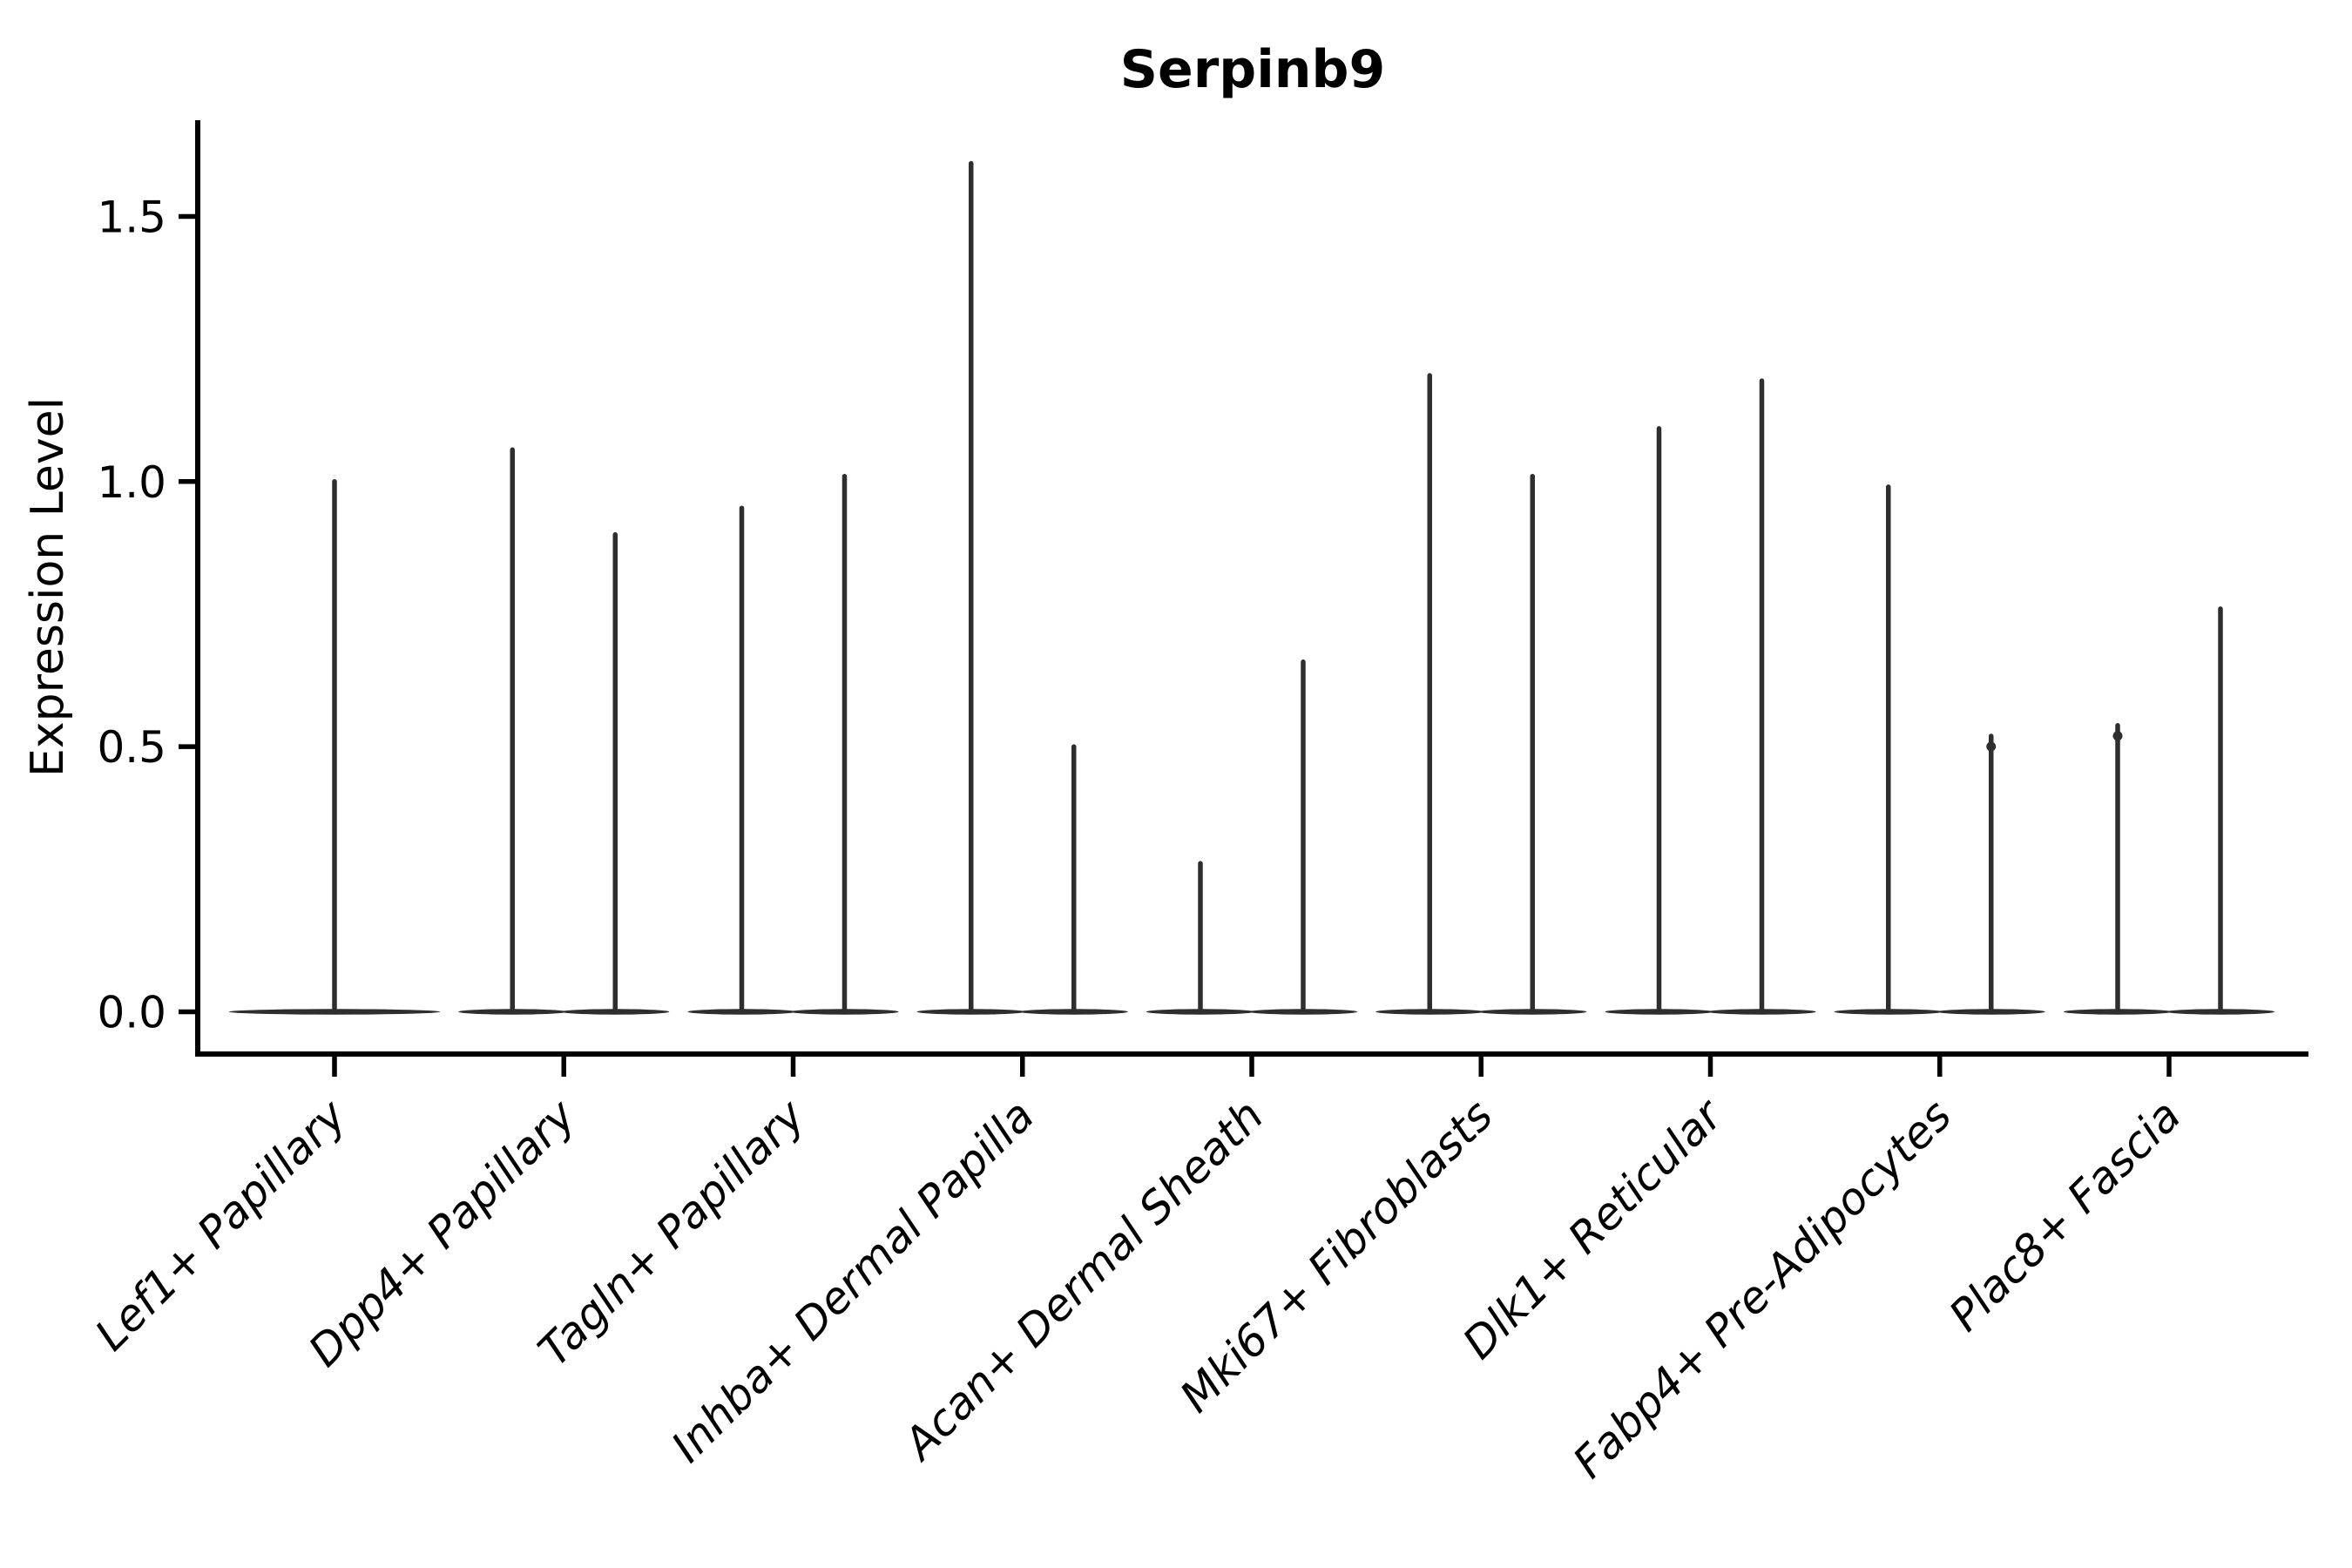 The height and width of the screenshot is (1568, 2352). I want to click on x-tick-label: Lef1+ Papillary, so click(220, 1224).